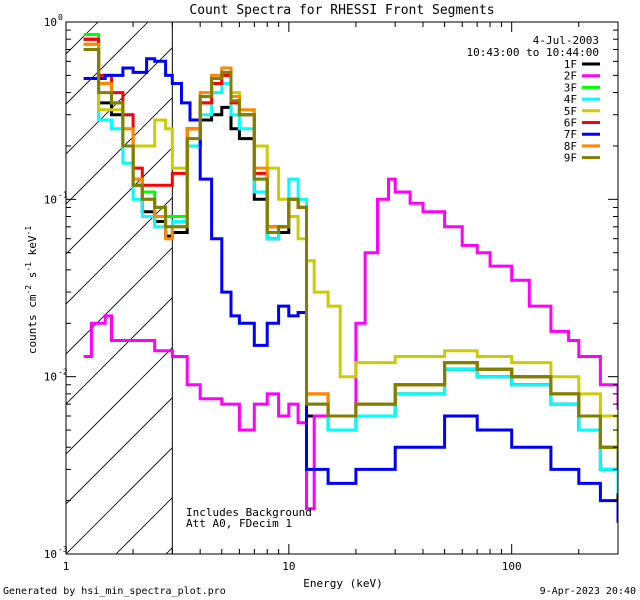 Image resolution: width=640 pixels, height=600 pixels. I want to click on footer-timestamp: 9-Apr-2023 20:40, so click(588, 591).